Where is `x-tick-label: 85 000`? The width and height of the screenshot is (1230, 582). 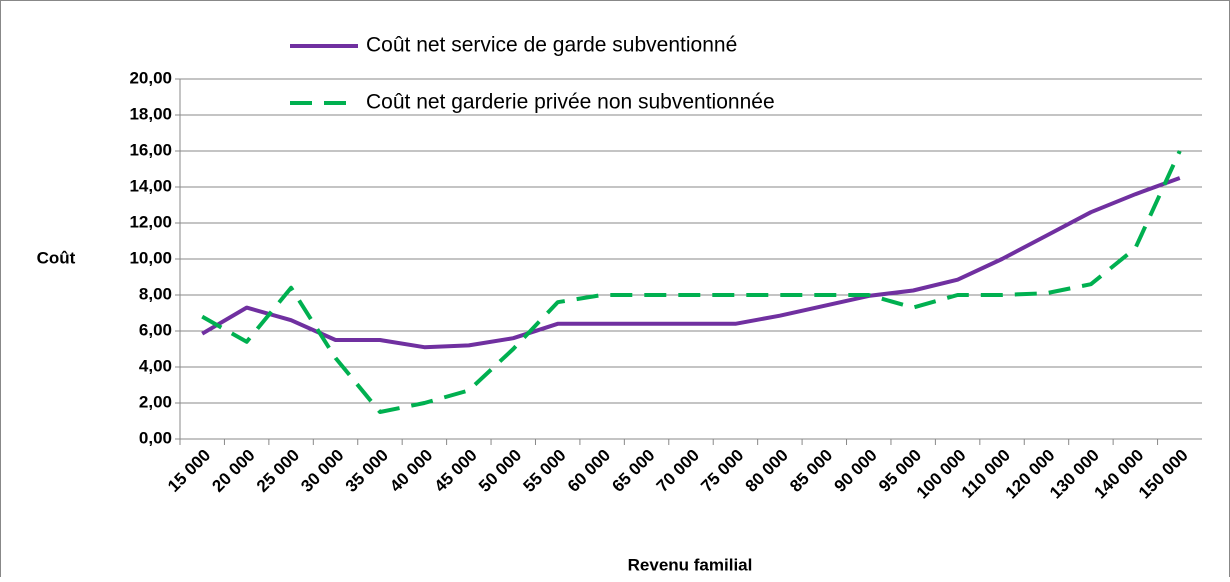 x-tick-label: 85 000 is located at coordinates (811, 471).